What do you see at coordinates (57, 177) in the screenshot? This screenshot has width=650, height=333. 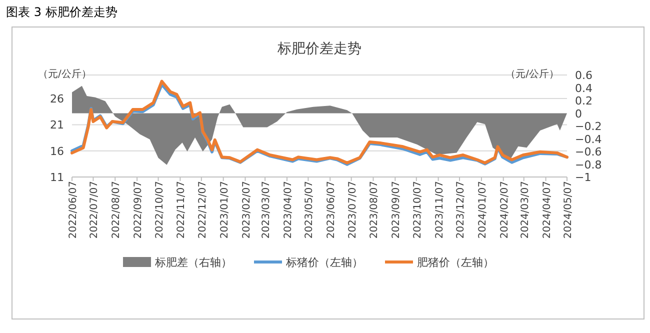 I see `y-tick-label: 11` at bounding box center [57, 177].